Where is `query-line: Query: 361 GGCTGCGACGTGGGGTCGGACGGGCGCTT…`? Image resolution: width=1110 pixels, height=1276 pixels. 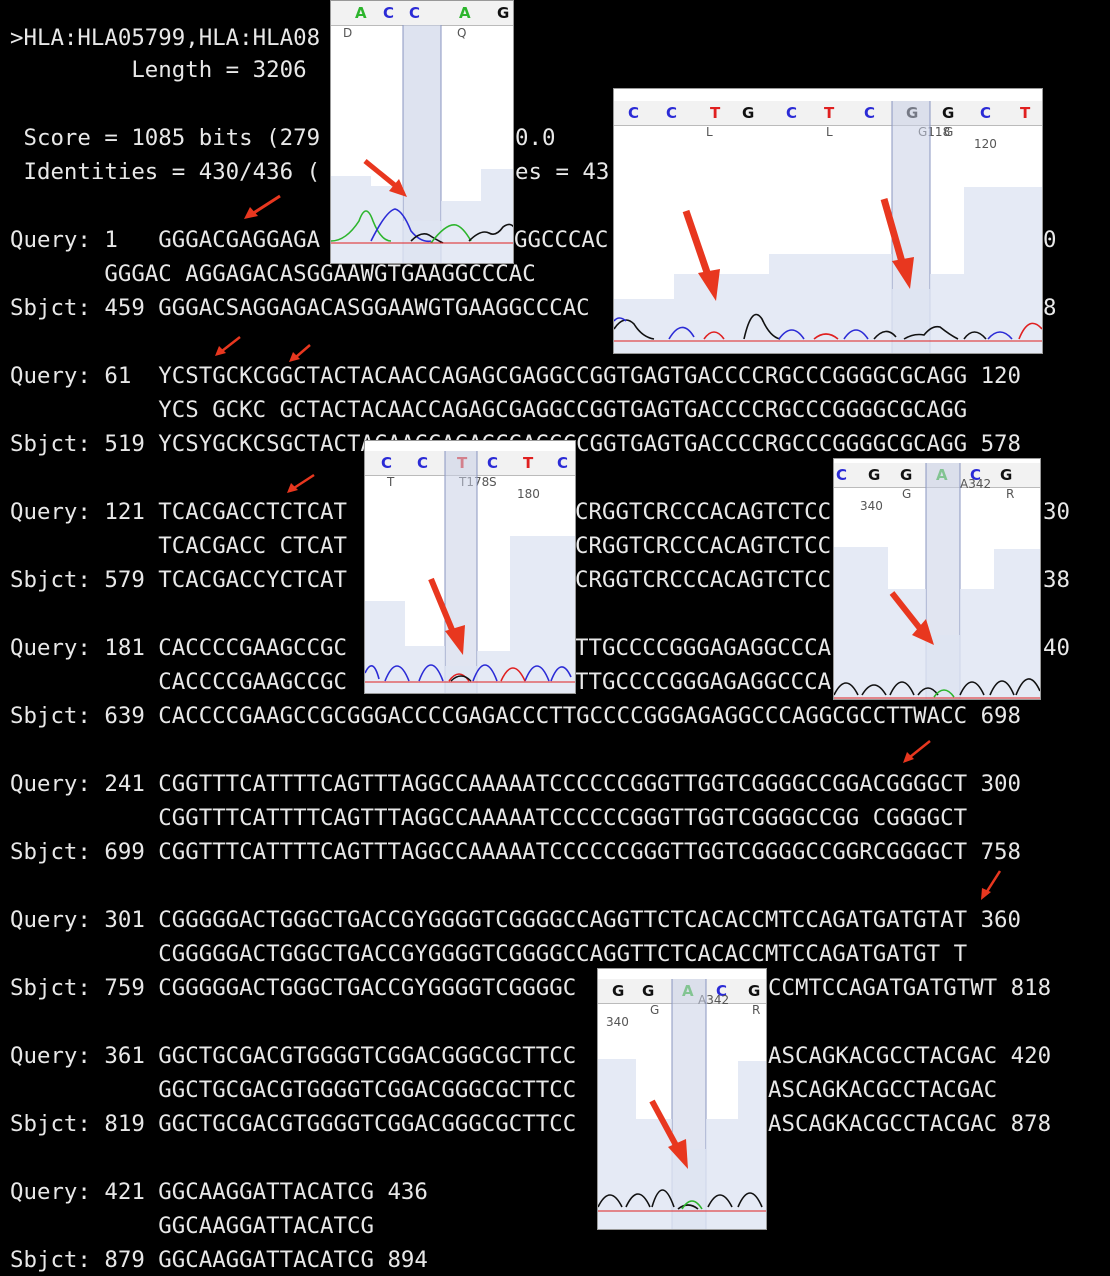 query-line: Query: 361 GGCTGCGACGTGGGGTCGGACGGGCGCTT… is located at coordinates (293, 1056).